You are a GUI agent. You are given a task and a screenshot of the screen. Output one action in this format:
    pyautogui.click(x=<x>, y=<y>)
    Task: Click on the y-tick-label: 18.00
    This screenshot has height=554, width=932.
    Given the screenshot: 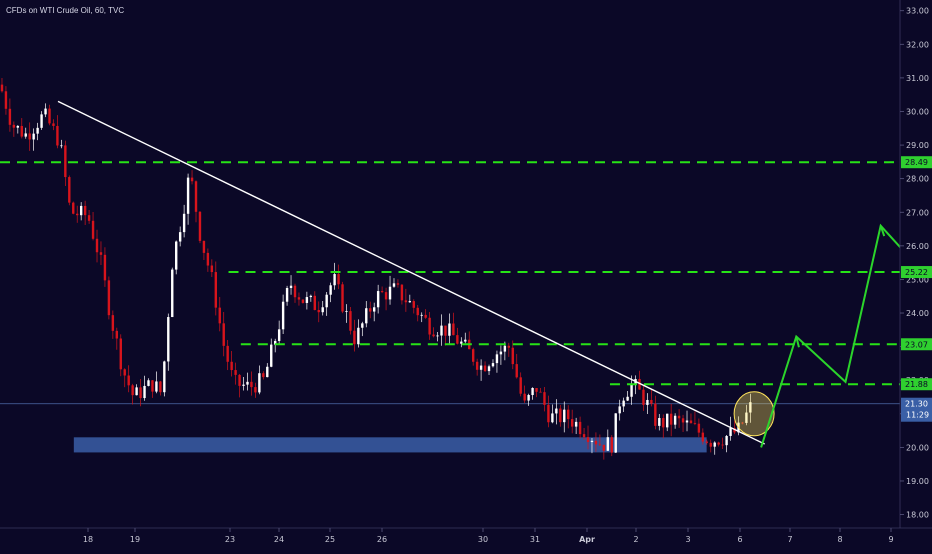 What is the action you would take?
    pyautogui.click(x=917, y=515)
    